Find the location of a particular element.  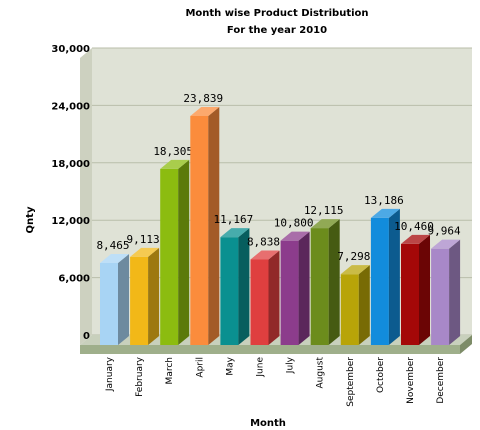

bar-july is located at coordinates (295, 288).